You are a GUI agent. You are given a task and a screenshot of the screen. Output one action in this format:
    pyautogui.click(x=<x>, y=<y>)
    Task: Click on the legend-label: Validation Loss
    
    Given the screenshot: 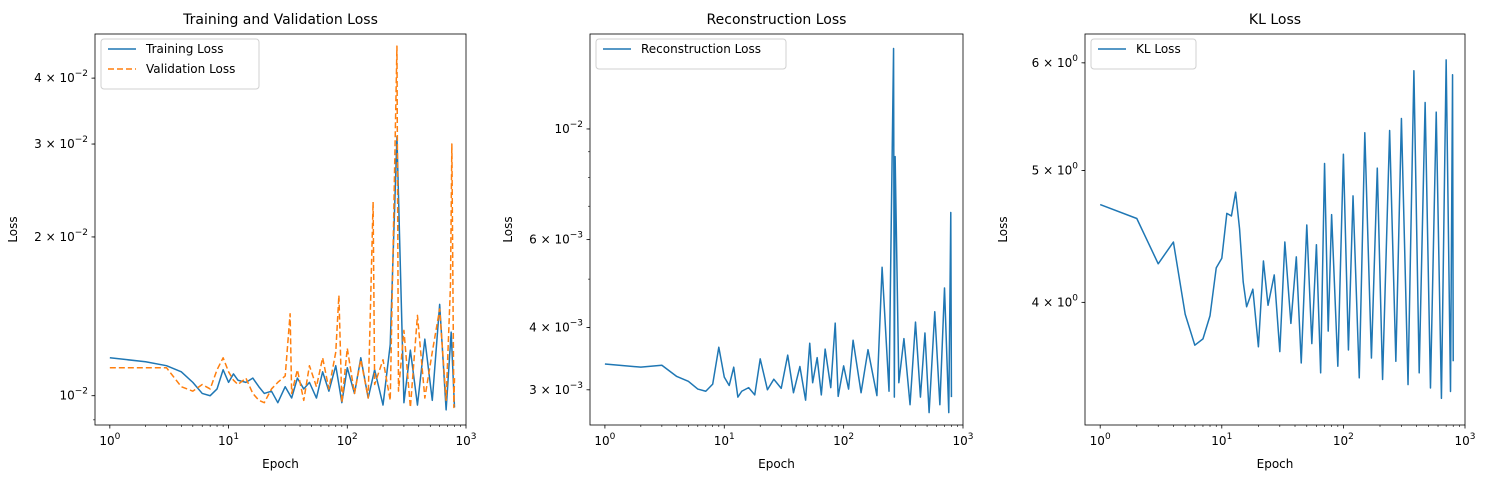 What is the action you would take?
    pyautogui.click(x=190, y=69)
    